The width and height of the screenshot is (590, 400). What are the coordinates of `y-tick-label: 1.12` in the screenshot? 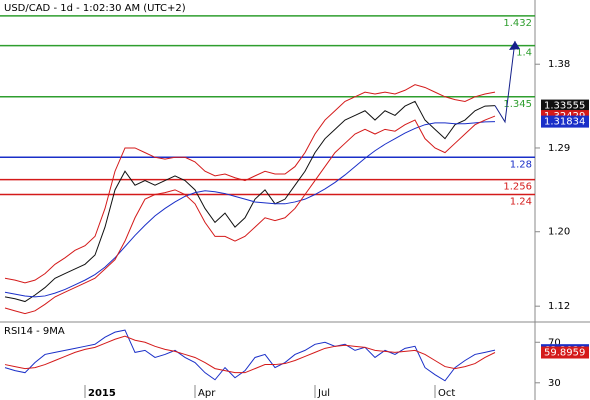 It's located at (559, 306).